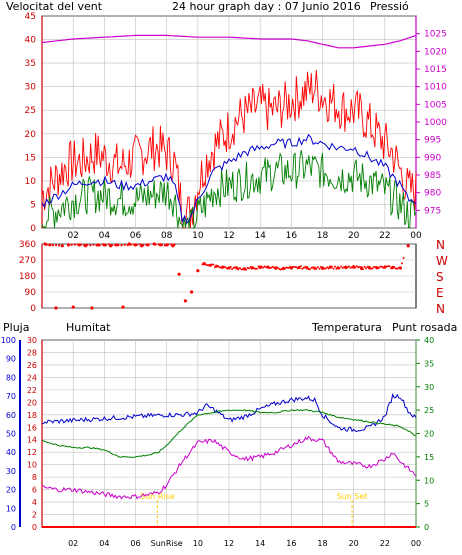 The width and height of the screenshot is (462, 555). Describe the element at coordinates (8, 340) in the screenshot. I see `humidity-y-tick-label: 100` at that location.